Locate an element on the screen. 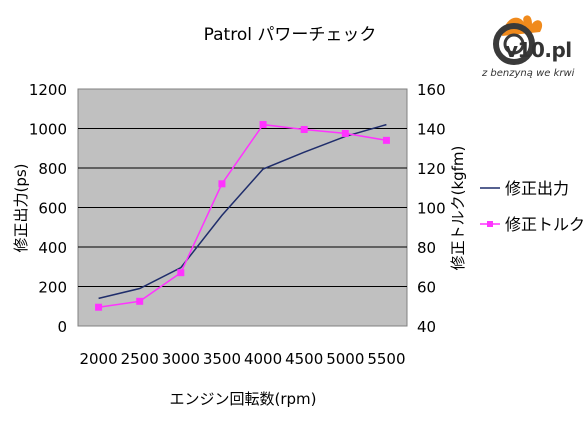 The height and width of the screenshot is (430, 584). right-tick-label: 80 is located at coordinates (426, 248).